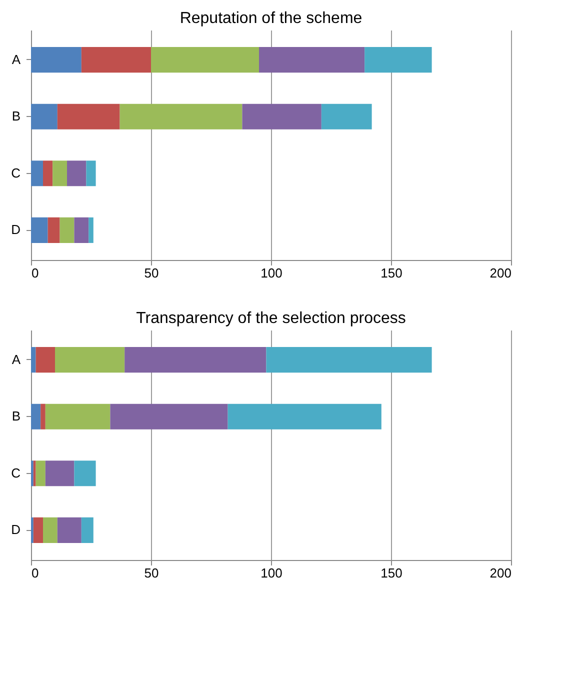 This screenshot has height=688, width=583. I want to click on chart-title: Reputation of the scheme, so click(271, 18).